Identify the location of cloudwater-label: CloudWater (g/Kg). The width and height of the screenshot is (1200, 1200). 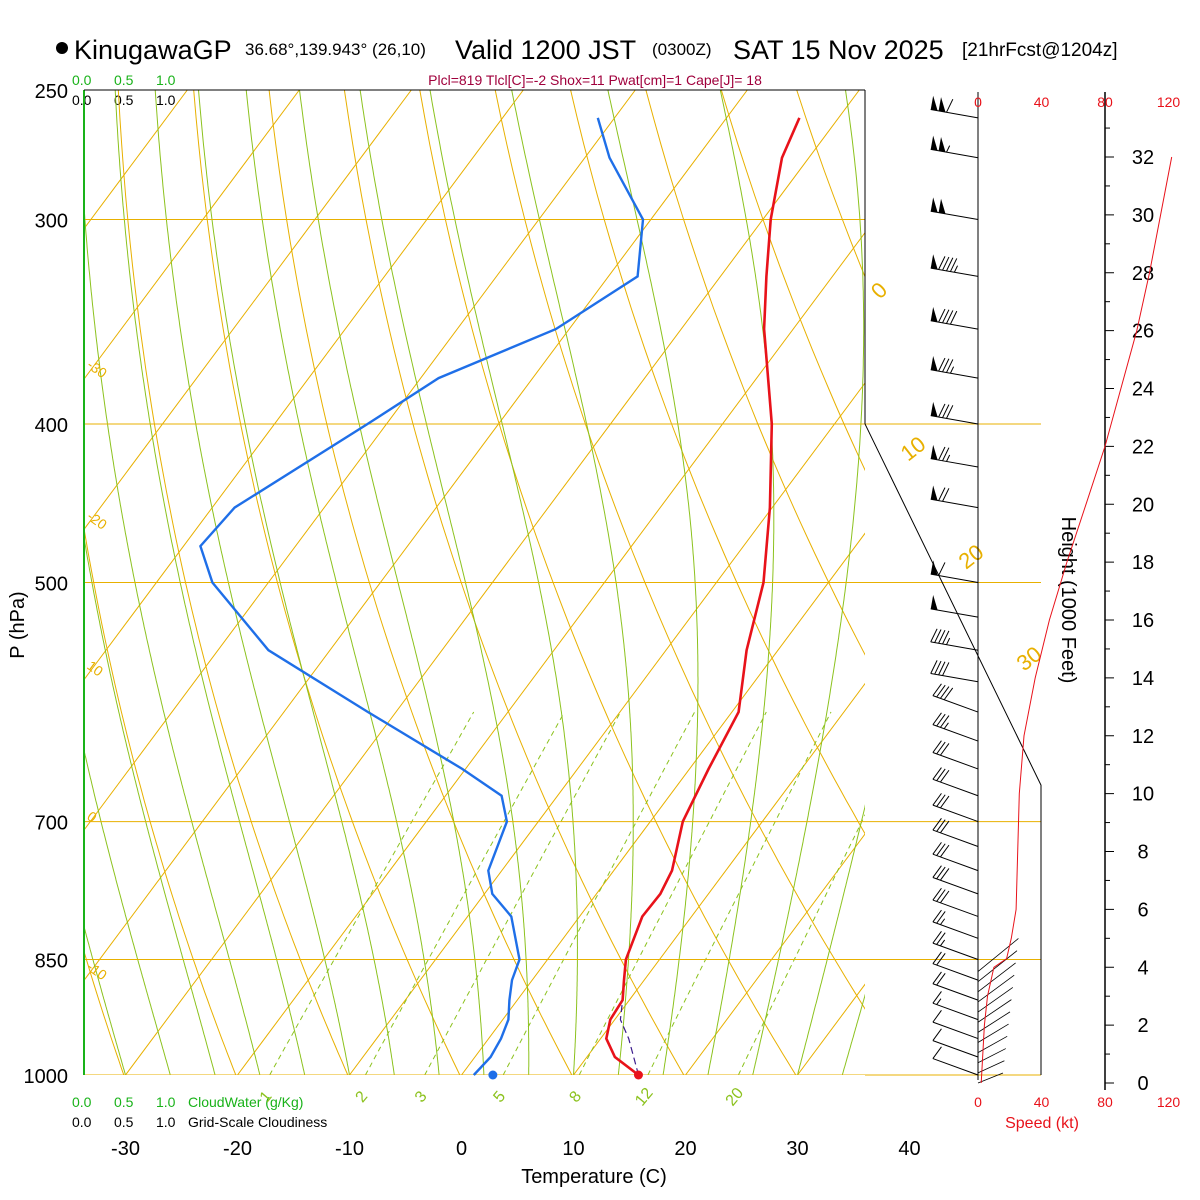
(245, 1102).